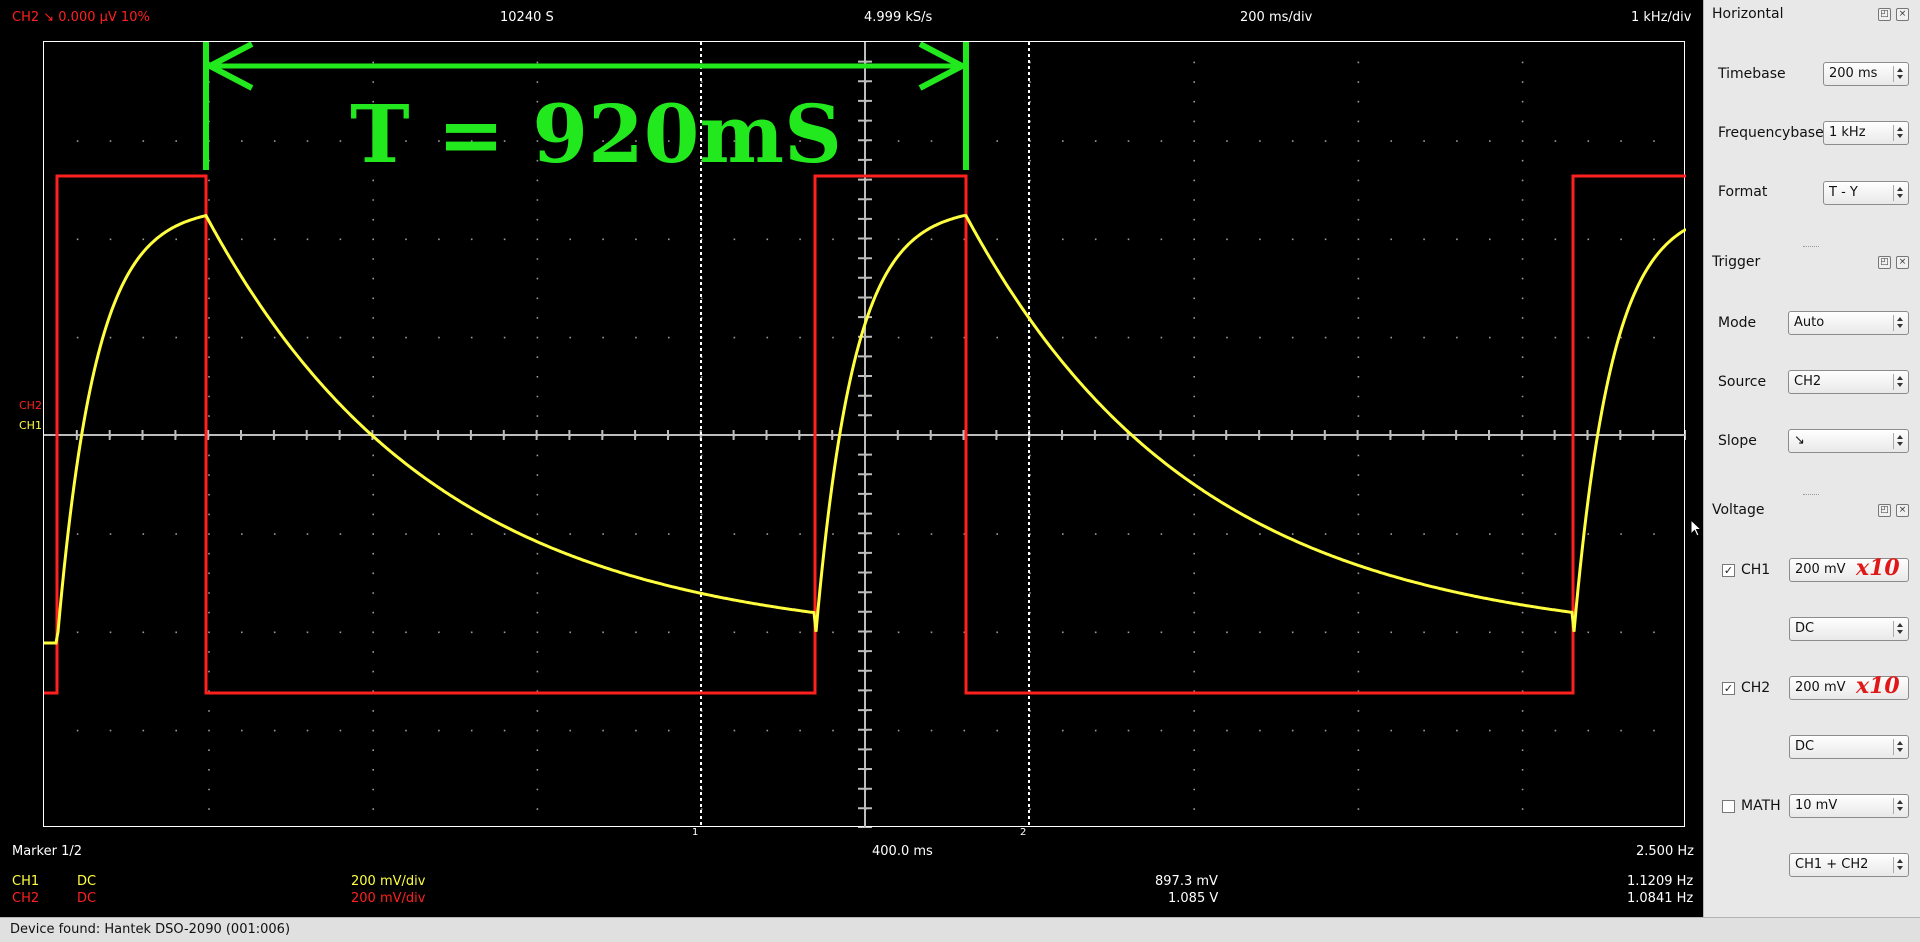 The width and height of the screenshot is (1920, 942). I want to click on ch1-gain-value: 200 mV, so click(1820, 569).